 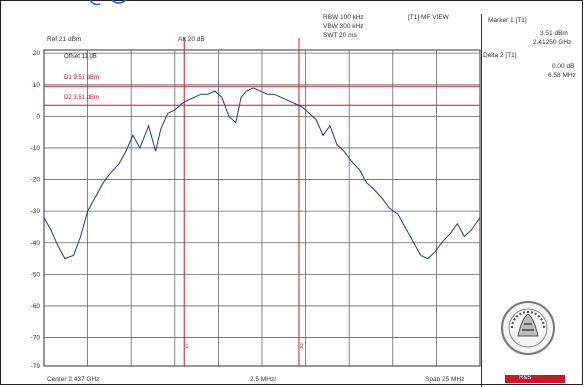 What do you see at coordinates (36, 366) in the screenshot?
I see `y-tick-label: -79` at bounding box center [36, 366].